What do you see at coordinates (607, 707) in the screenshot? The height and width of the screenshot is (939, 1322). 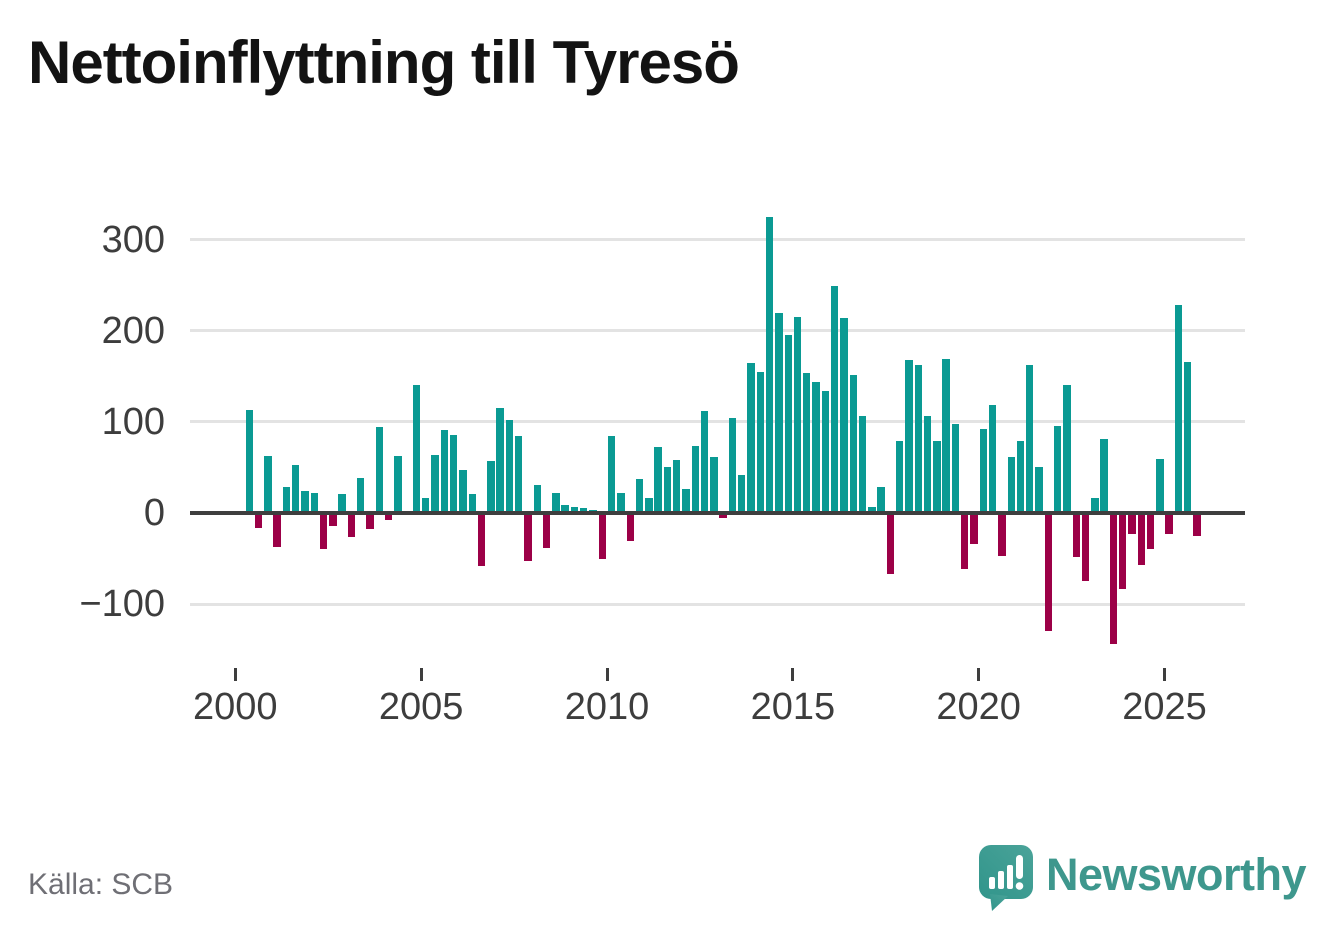 I see `x-tick-label: 2010` at bounding box center [607, 707].